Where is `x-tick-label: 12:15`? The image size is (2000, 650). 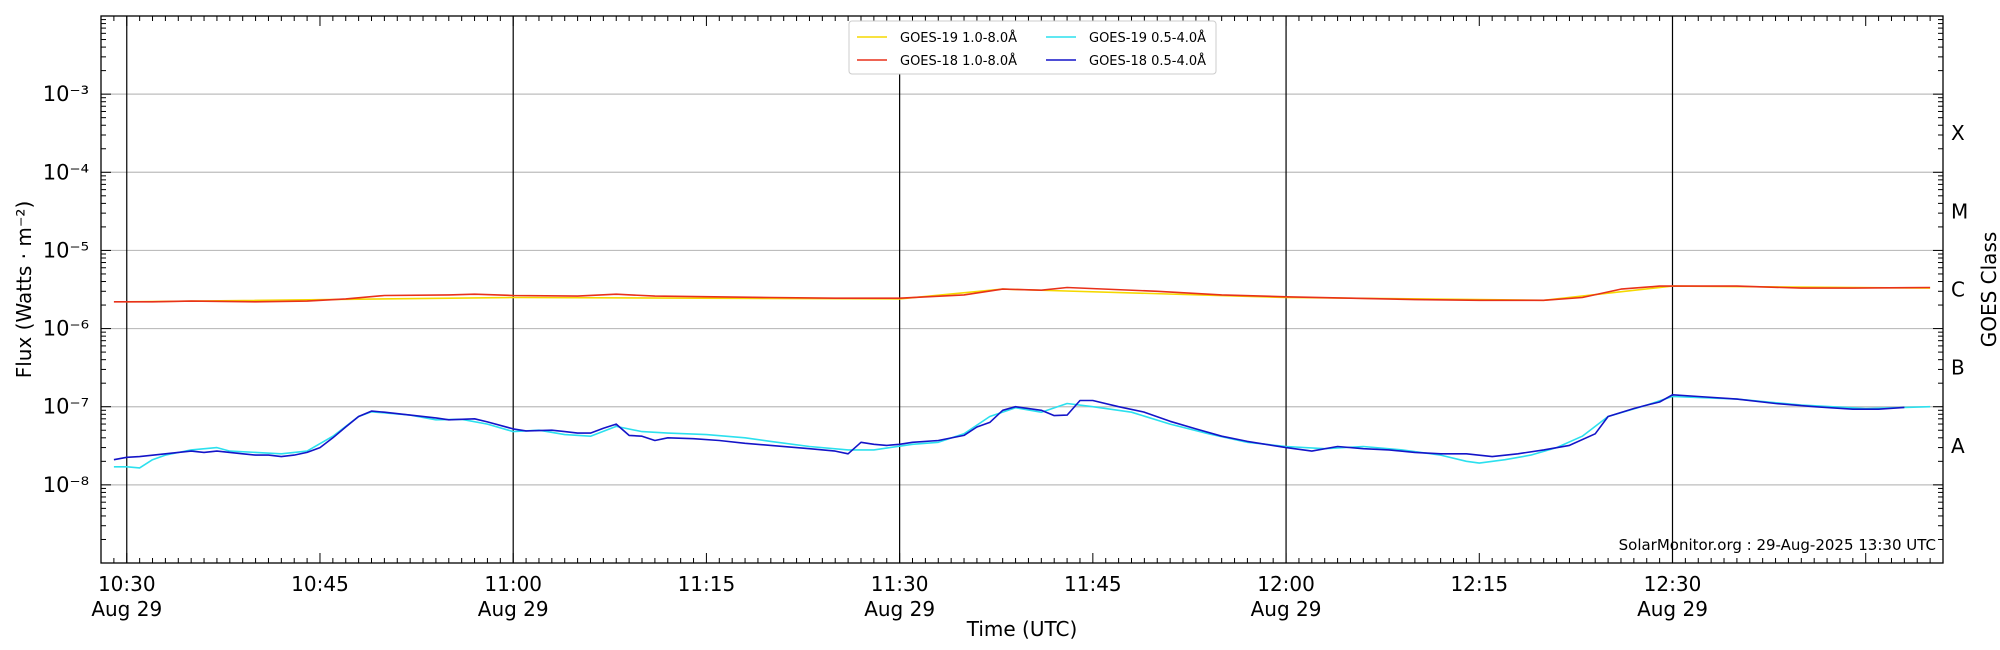 x-tick-label: 12:15 is located at coordinates (1479, 584).